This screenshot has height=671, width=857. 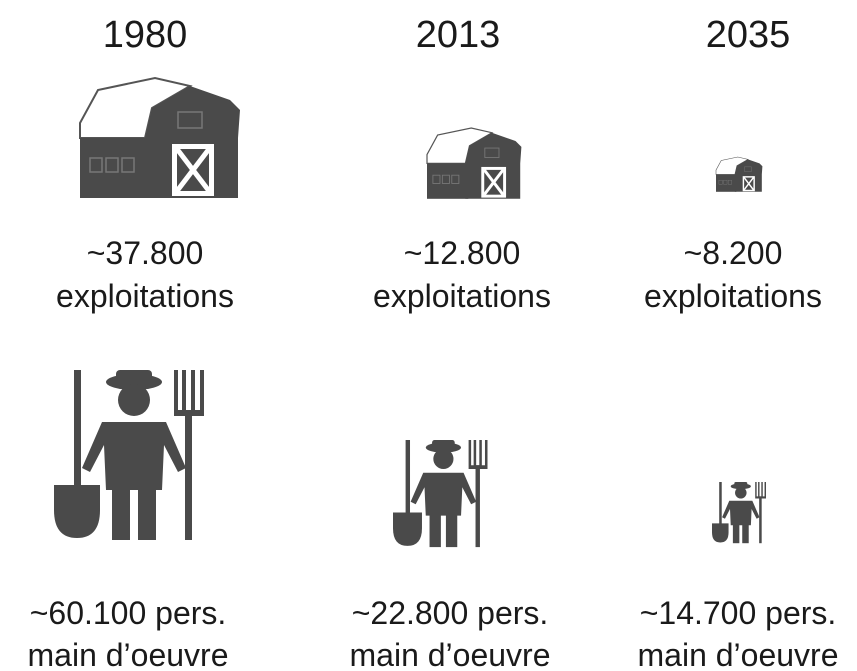 What do you see at coordinates (458, 35) in the screenshot?
I see `year: 2013` at bounding box center [458, 35].